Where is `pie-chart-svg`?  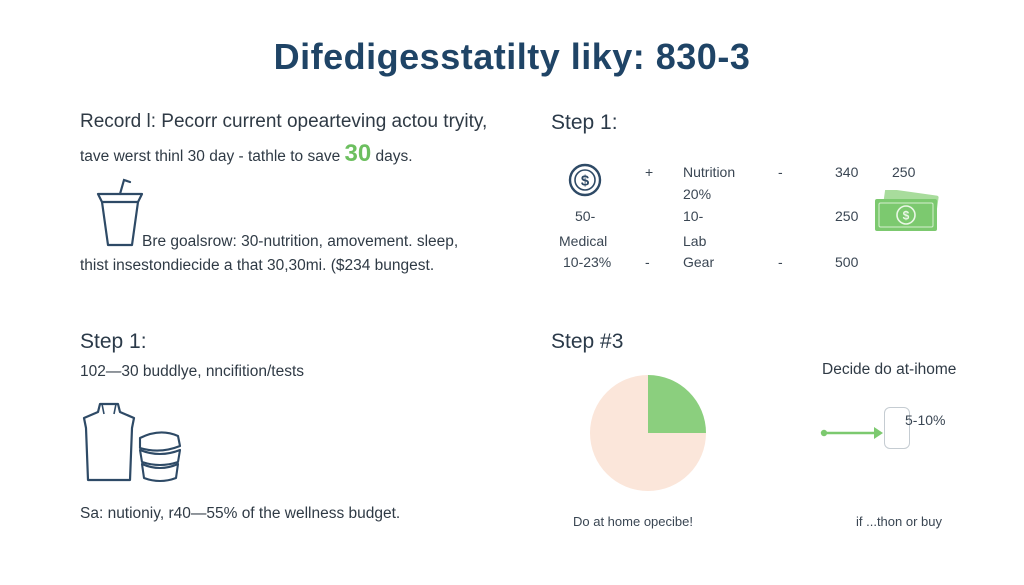 pie-chart-svg is located at coordinates (648, 433).